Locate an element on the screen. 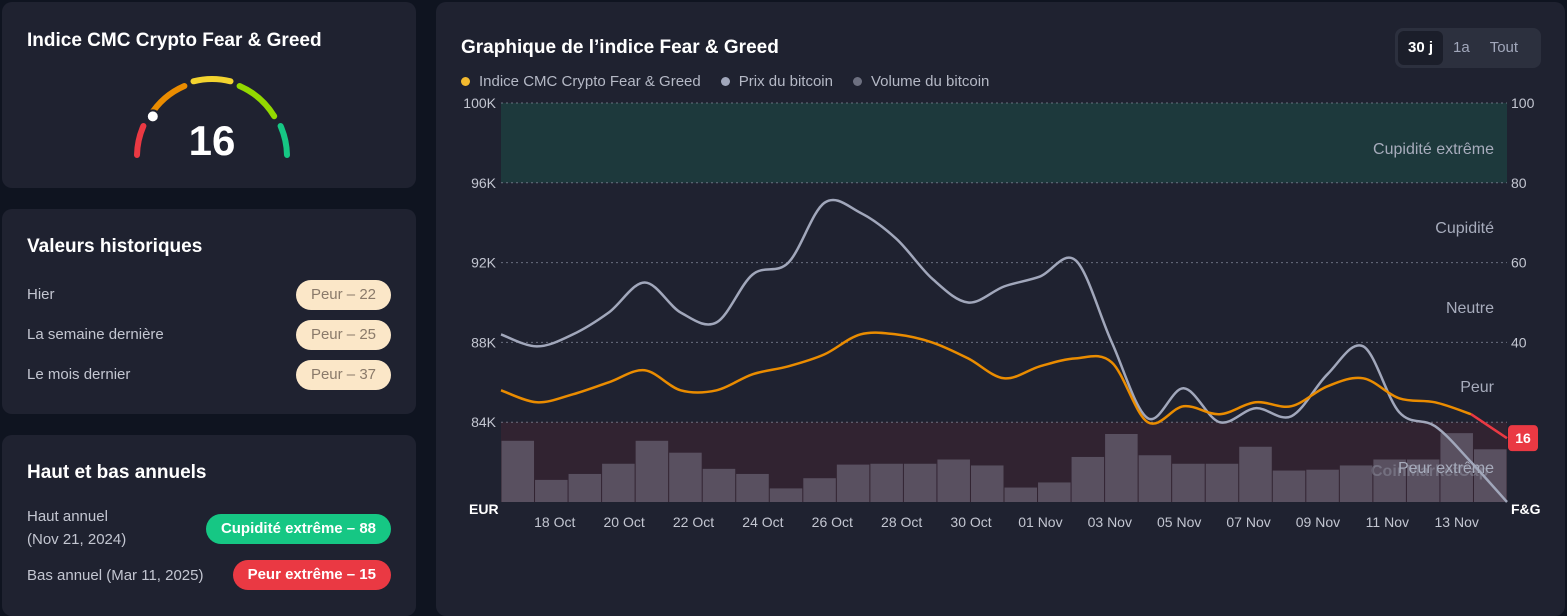 The width and height of the screenshot is (1567, 616). left-axis-tick: 92K is located at coordinates (484, 263).